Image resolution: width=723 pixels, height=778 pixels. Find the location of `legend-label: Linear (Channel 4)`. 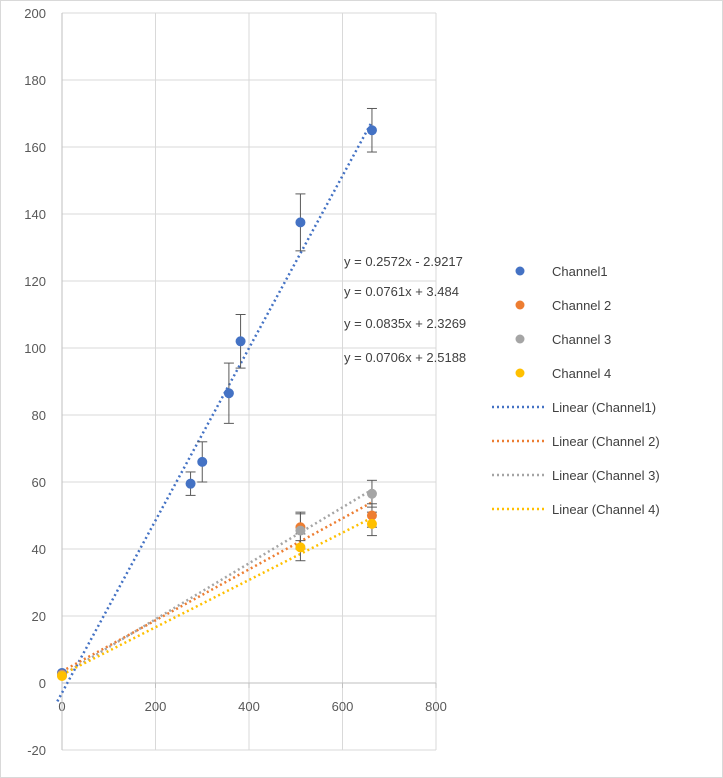

legend-label: Linear (Channel 4) is located at coordinates (606, 509).